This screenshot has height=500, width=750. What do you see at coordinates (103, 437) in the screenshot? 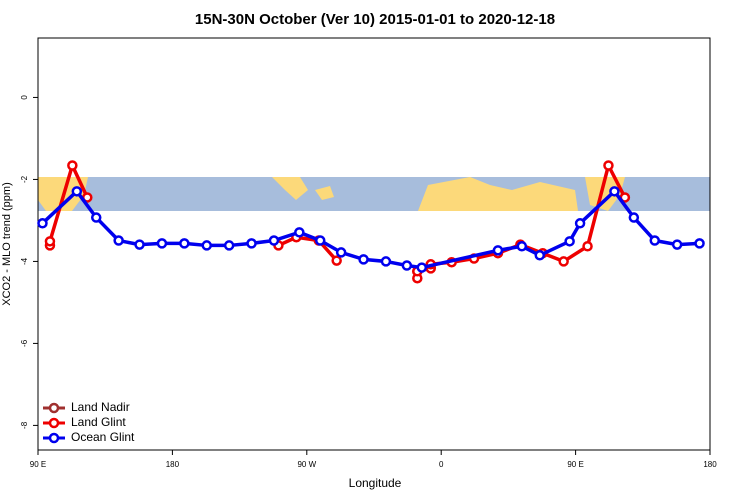
I see `legend-label: Ocean Glint` at bounding box center [103, 437].